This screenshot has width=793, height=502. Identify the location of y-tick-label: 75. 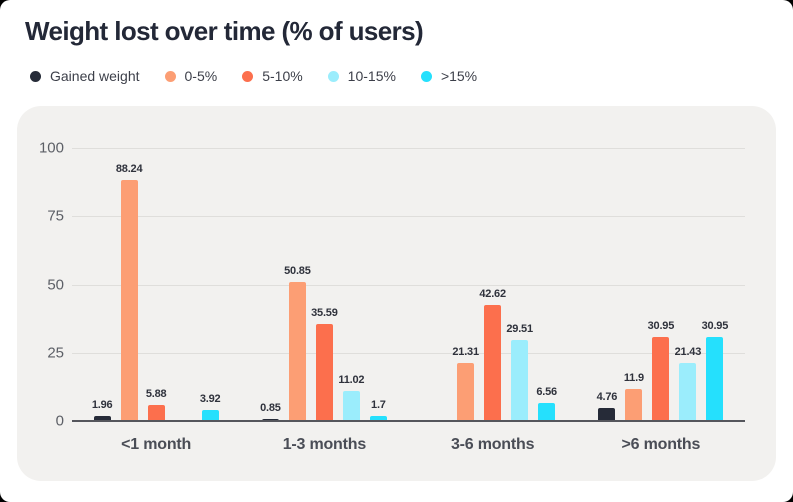
(55, 216).